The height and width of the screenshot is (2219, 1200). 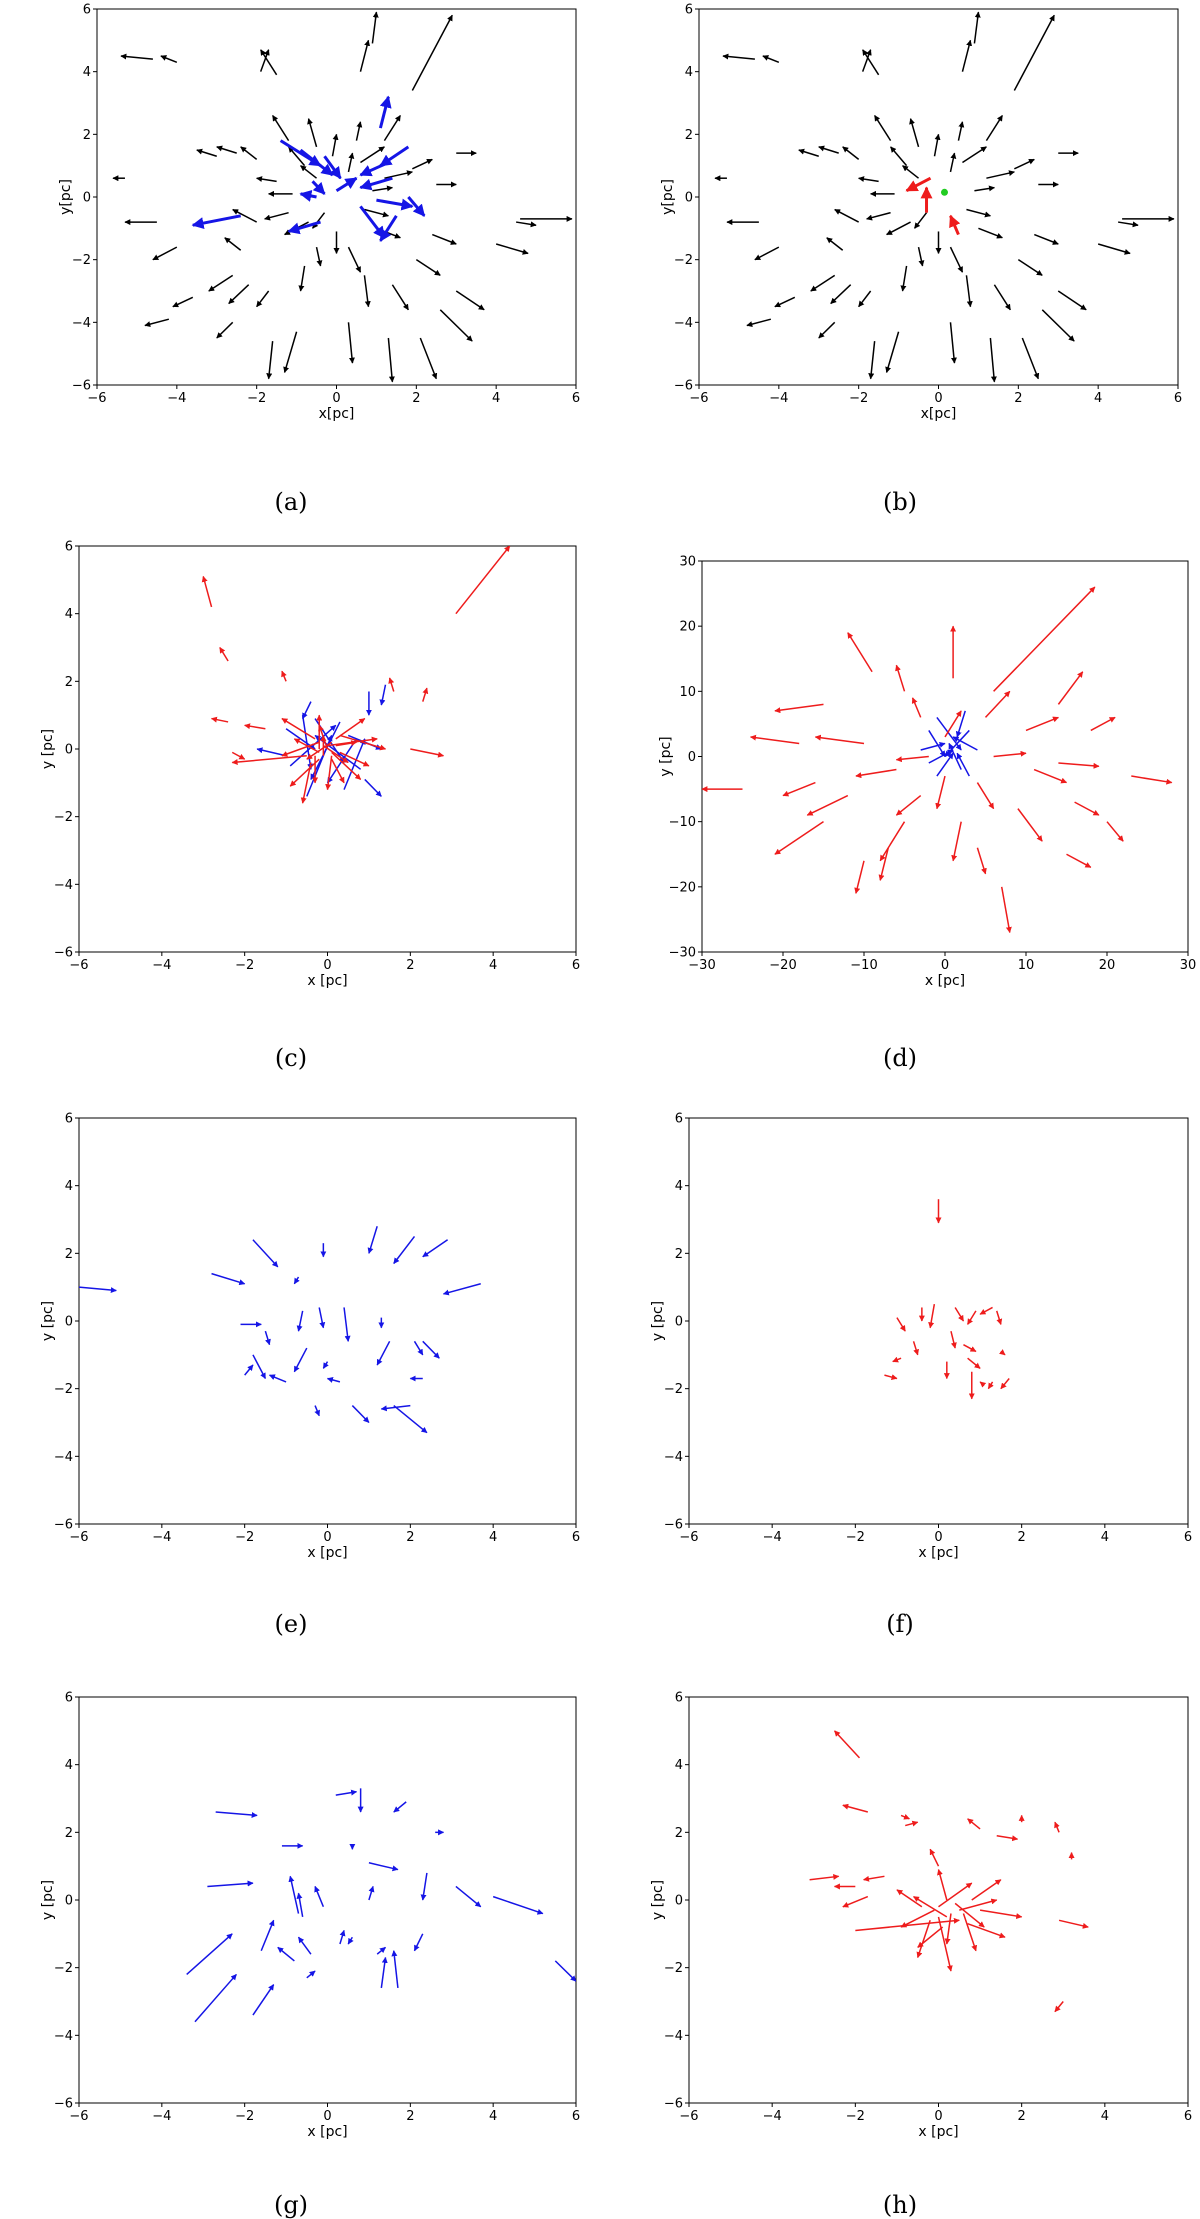 I want to click on panel-caption-g: (g), so click(x=291, y=2205).